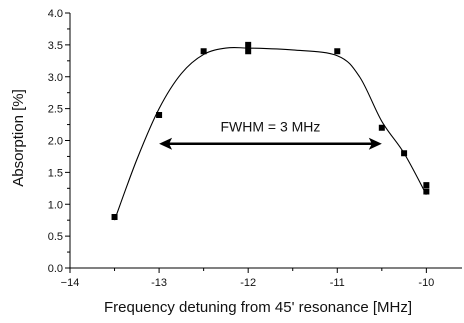 The image size is (464, 323). What do you see at coordinates (166, 143) in the screenshot?
I see `fwhm-arrowhead-left` at bounding box center [166, 143].